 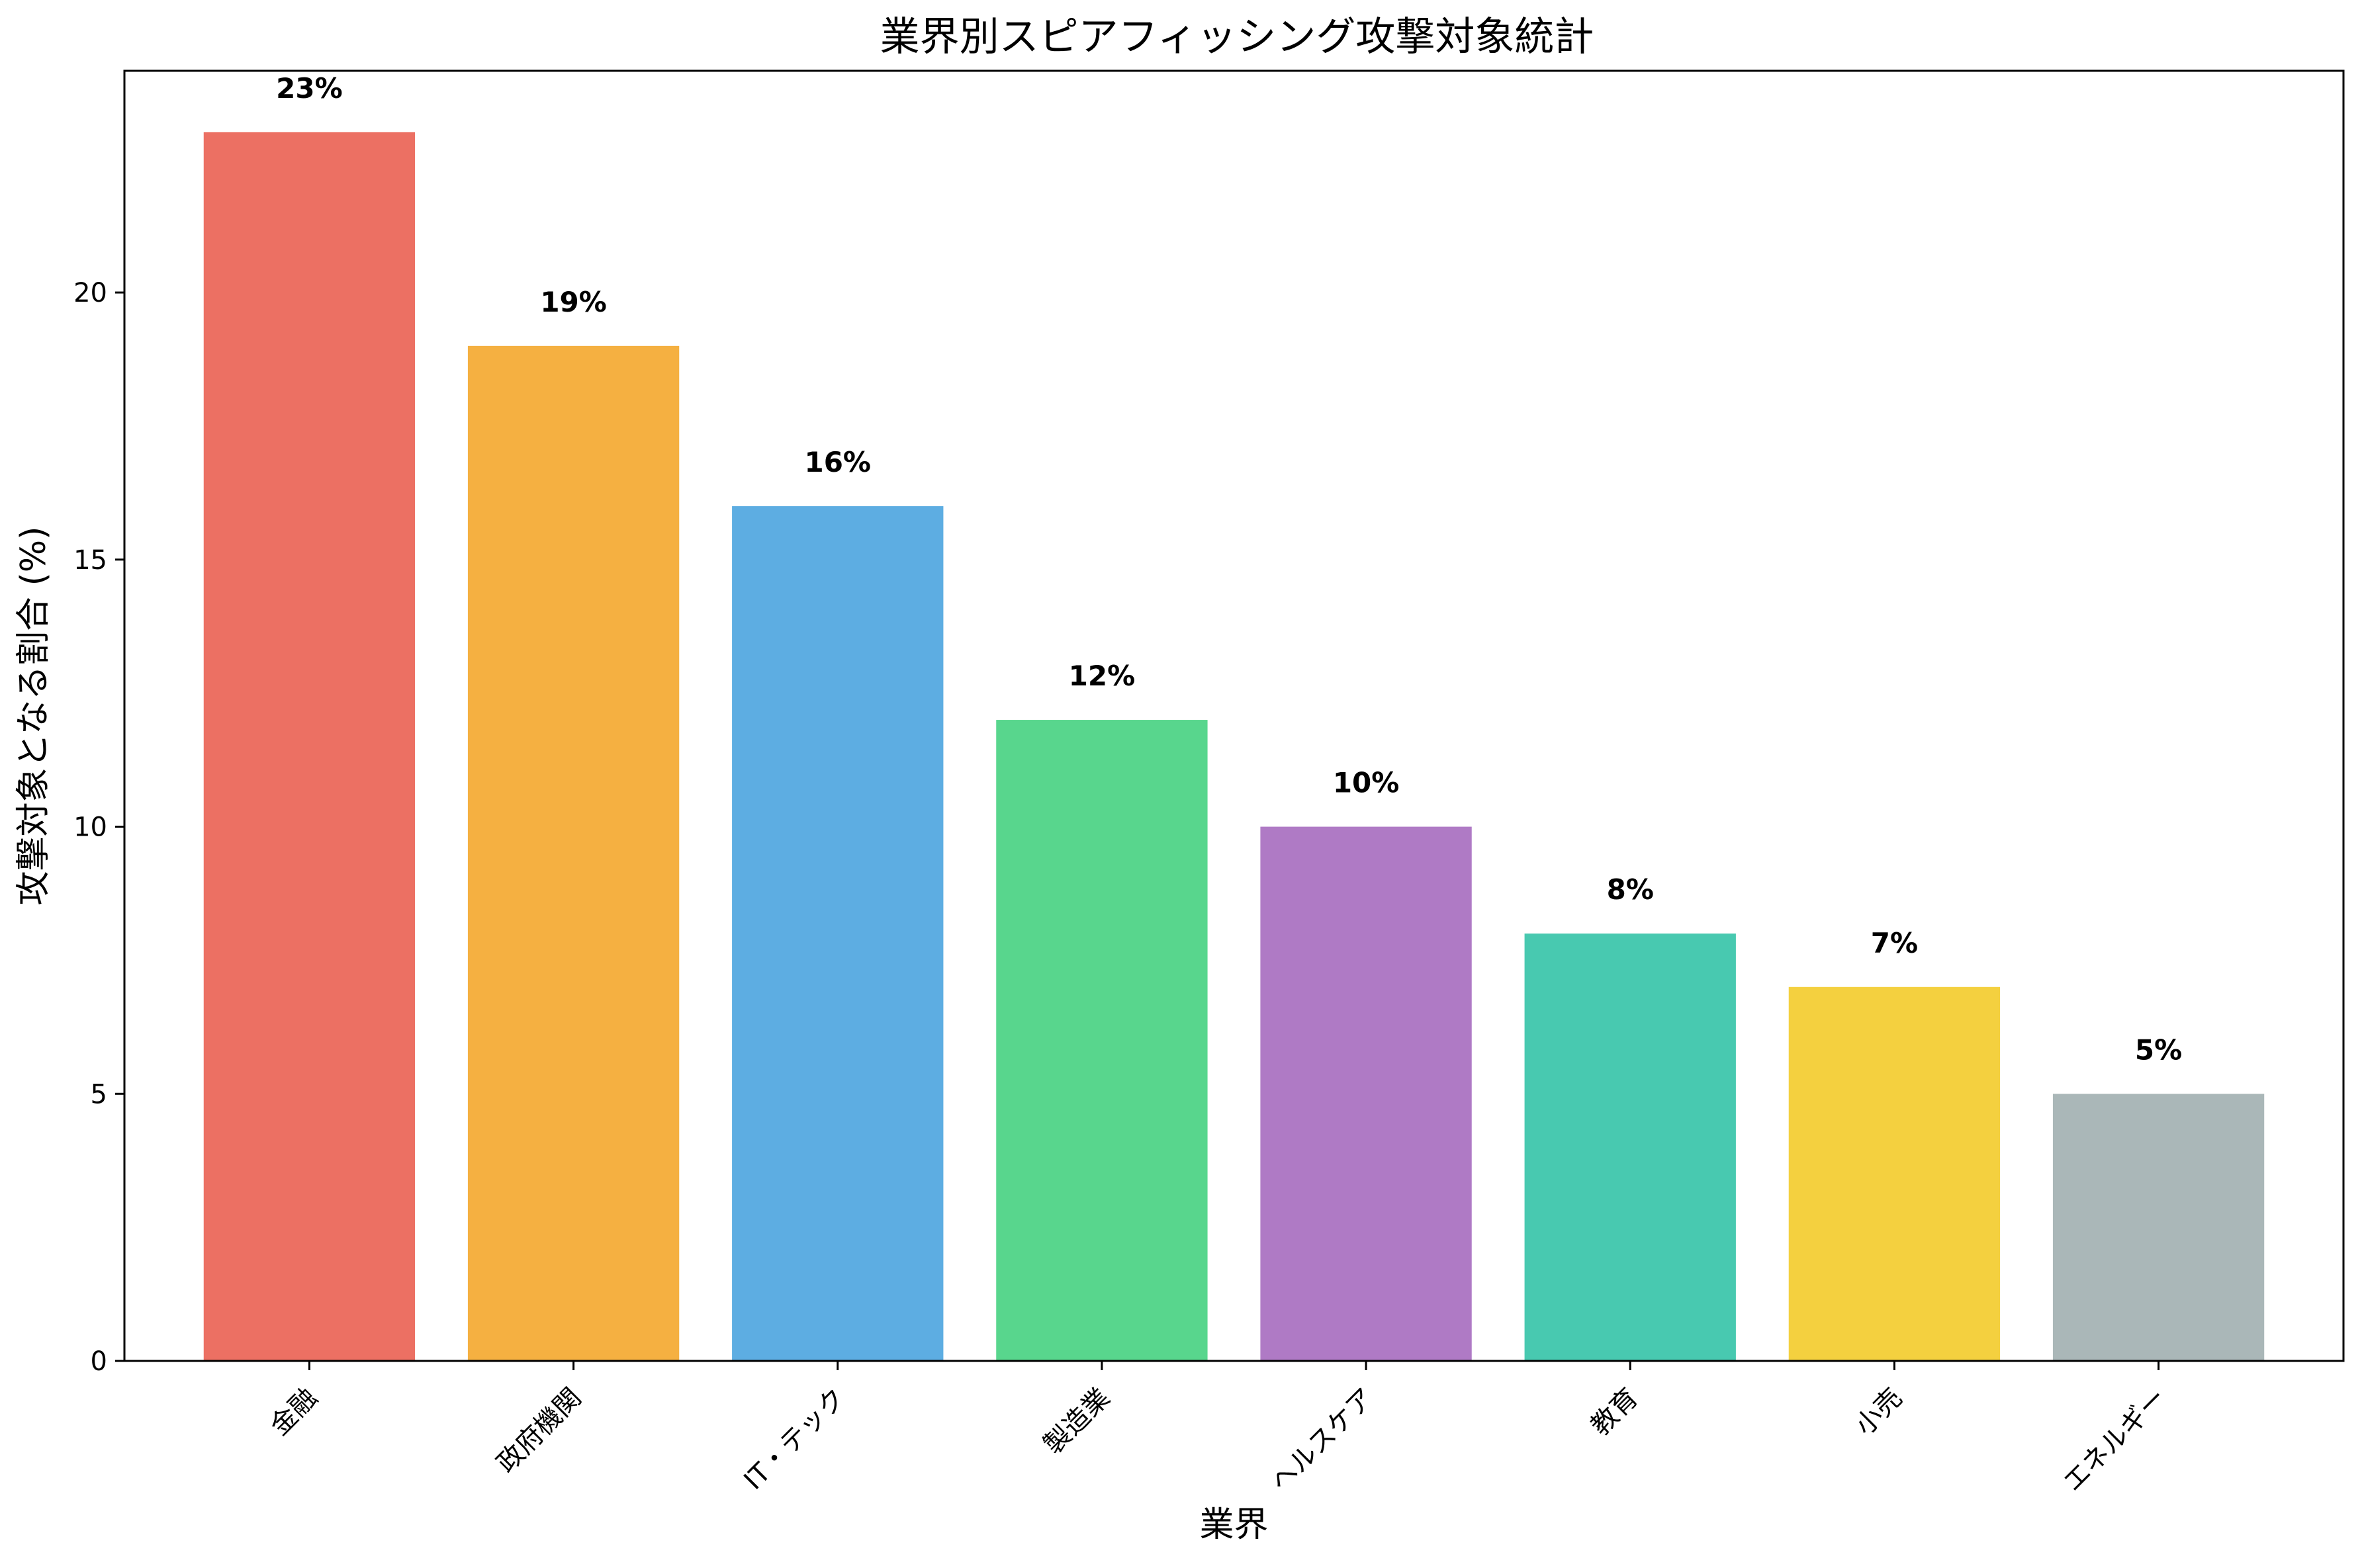 What do you see at coordinates (1878, 1413) in the screenshot?
I see `x-tick-label: 小売` at bounding box center [1878, 1413].